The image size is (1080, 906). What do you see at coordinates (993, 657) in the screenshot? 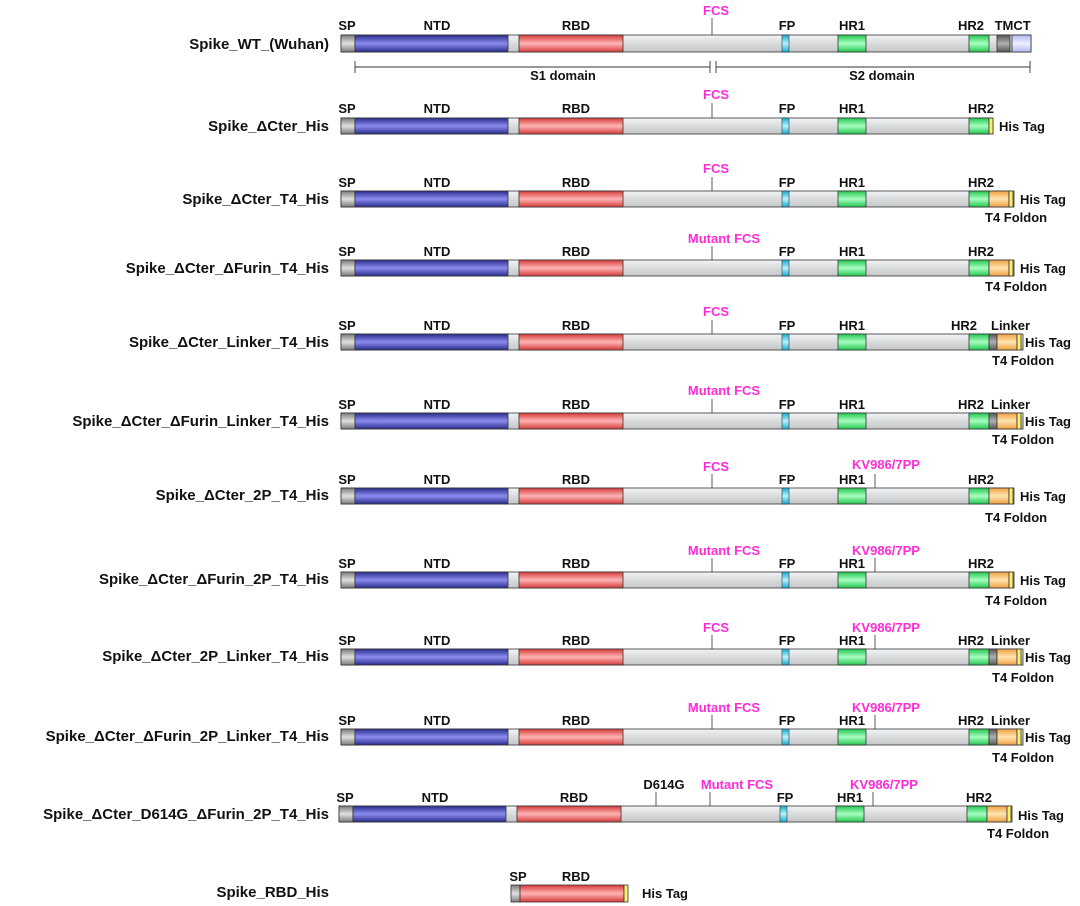
I see `linker-segment` at bounding box center [993, 657].